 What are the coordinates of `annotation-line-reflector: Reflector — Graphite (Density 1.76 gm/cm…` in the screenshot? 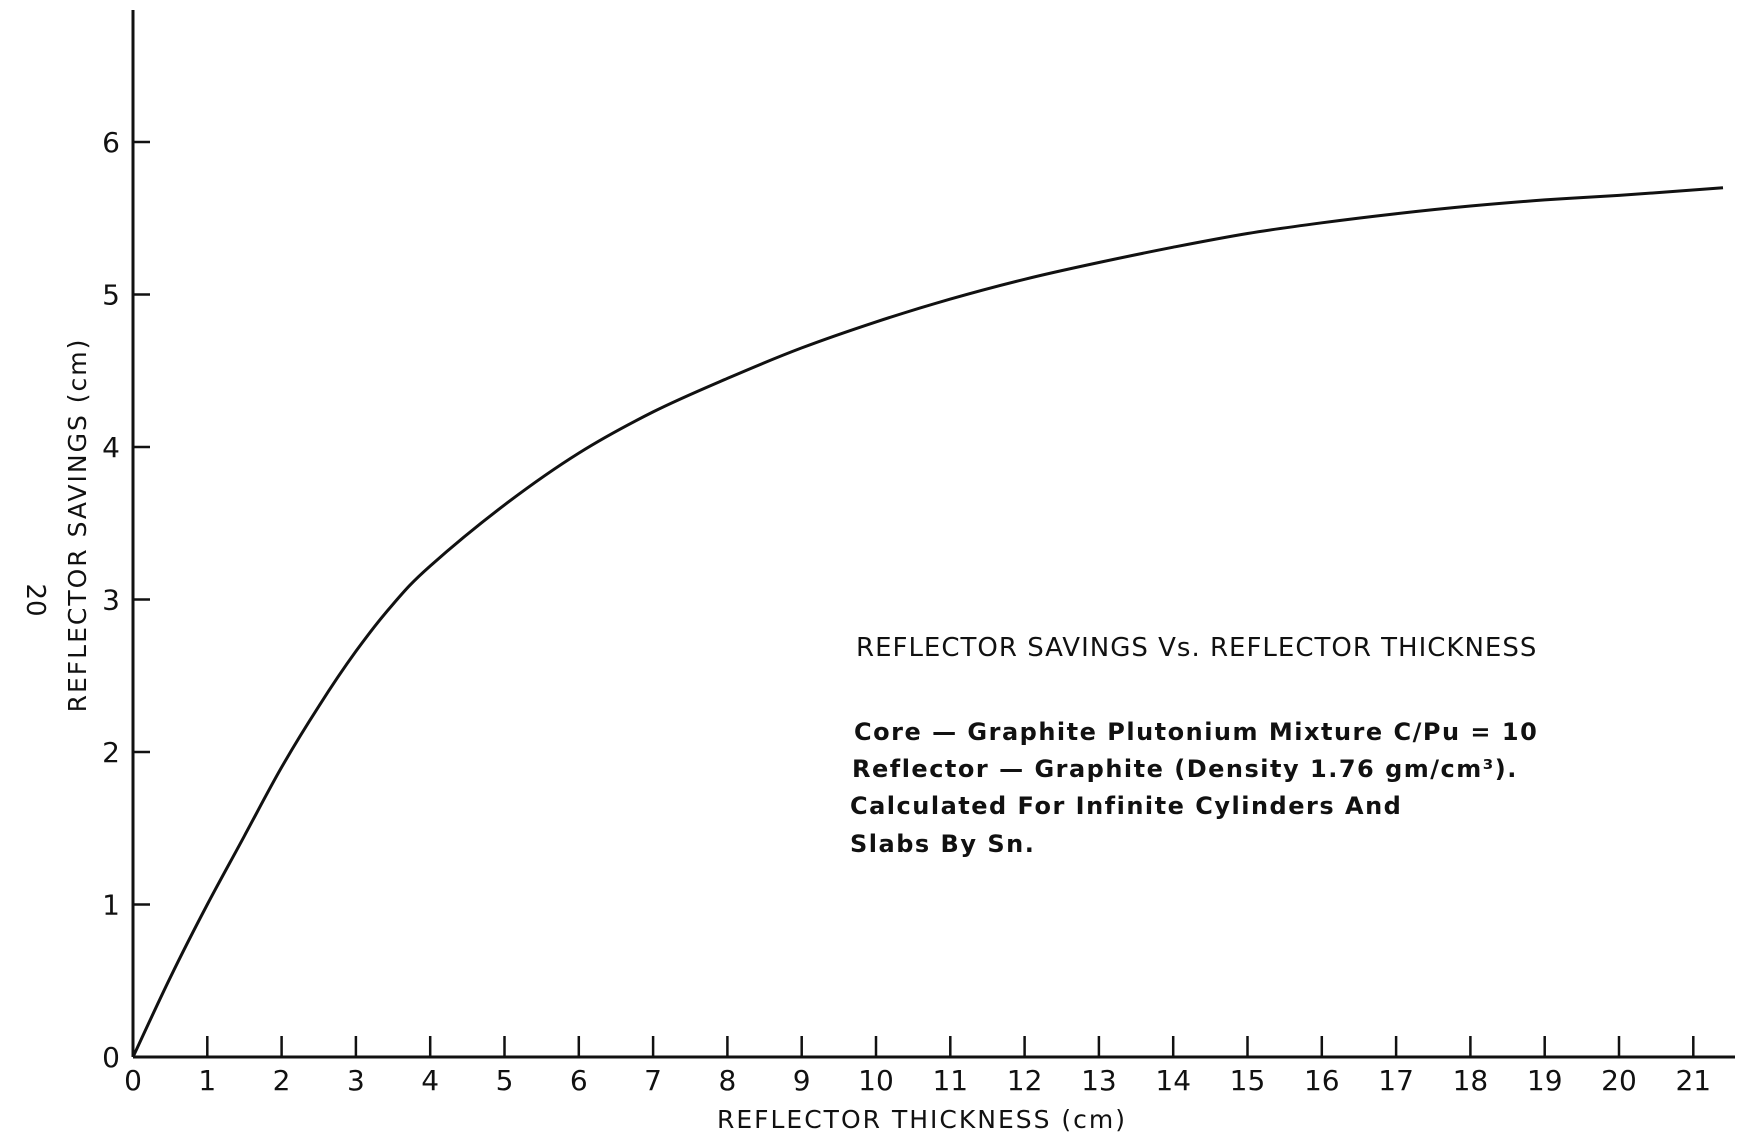 It's located at (1185, 769).